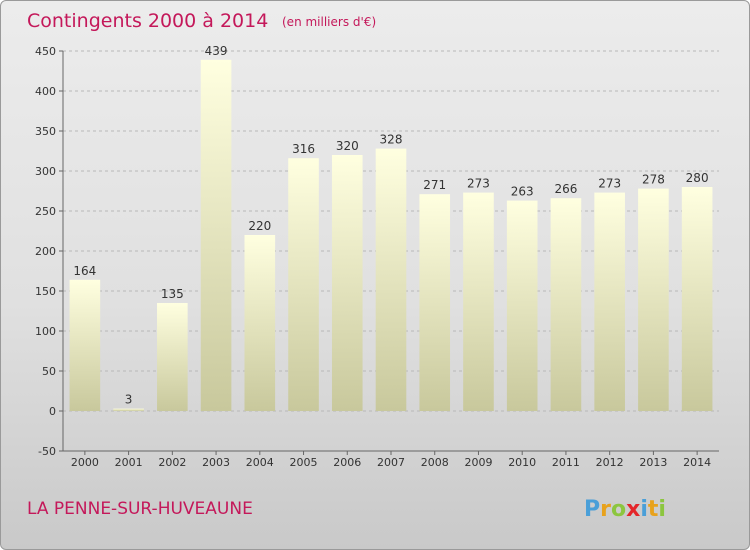 The width and height of the screenshot is (750, 550). Describe the element at coordinates (47, 451) in the screenshot. I see `y-tick-label: -50` at that location.